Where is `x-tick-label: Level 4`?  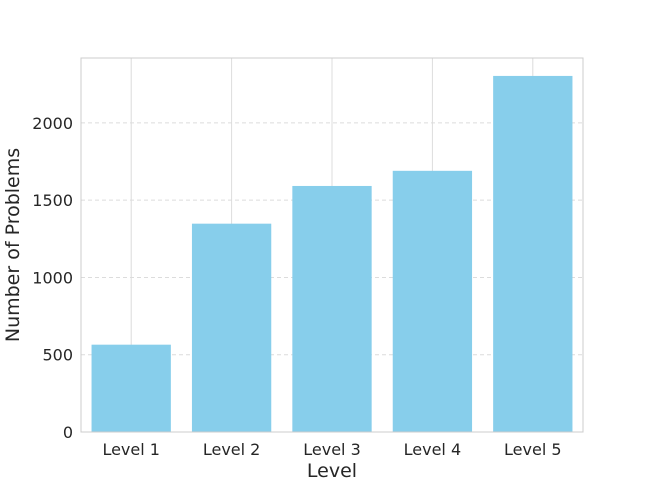
x-tick-label: Level 4 is located at coordinates (433, 449).